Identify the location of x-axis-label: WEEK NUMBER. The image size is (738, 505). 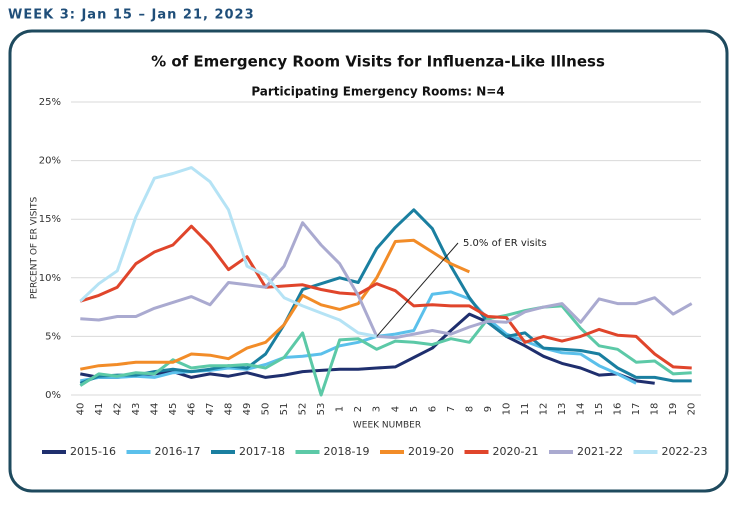
(387, 426).